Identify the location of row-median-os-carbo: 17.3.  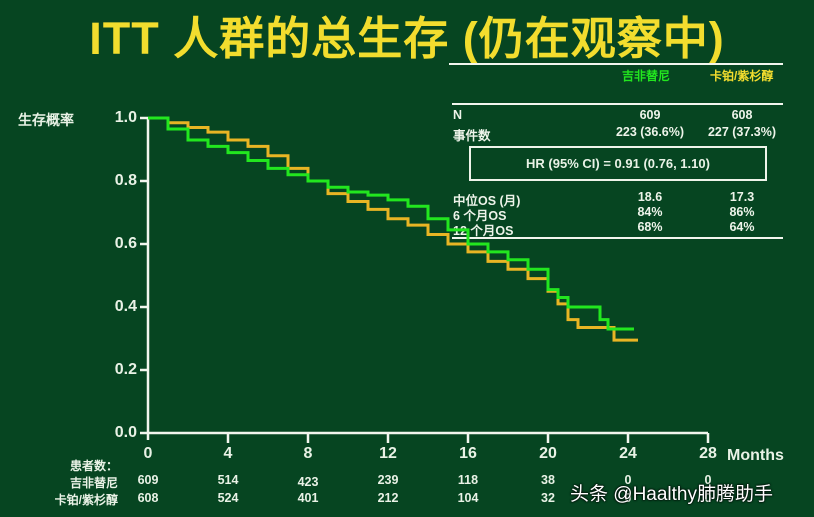
(742, 197).